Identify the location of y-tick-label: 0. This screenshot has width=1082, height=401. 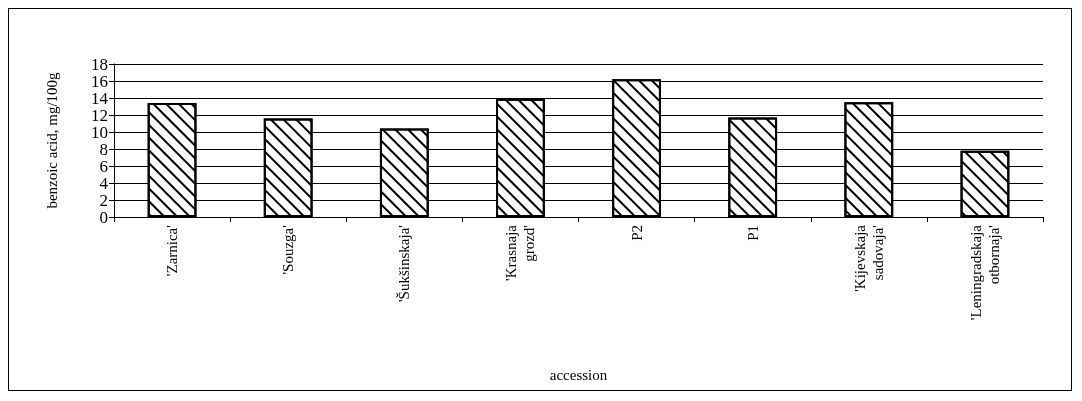
(103, 217).